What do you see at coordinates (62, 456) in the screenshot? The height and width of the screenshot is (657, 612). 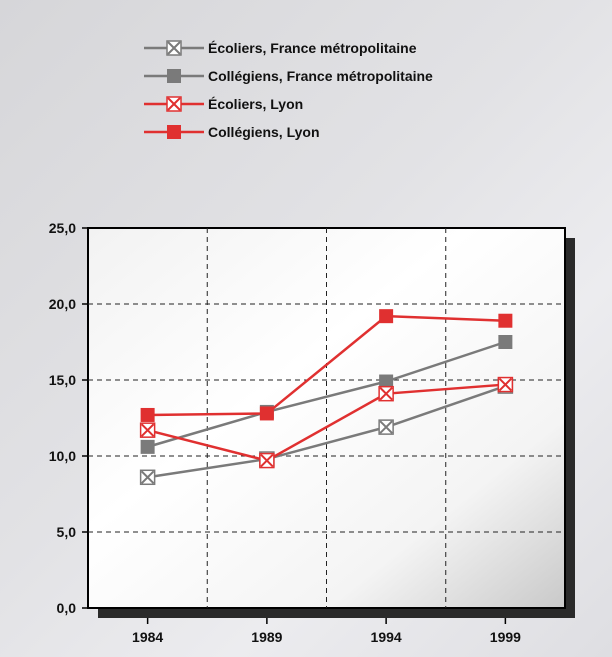 I see `y-tick-label: 10,0` at bounding box center [62, 456].